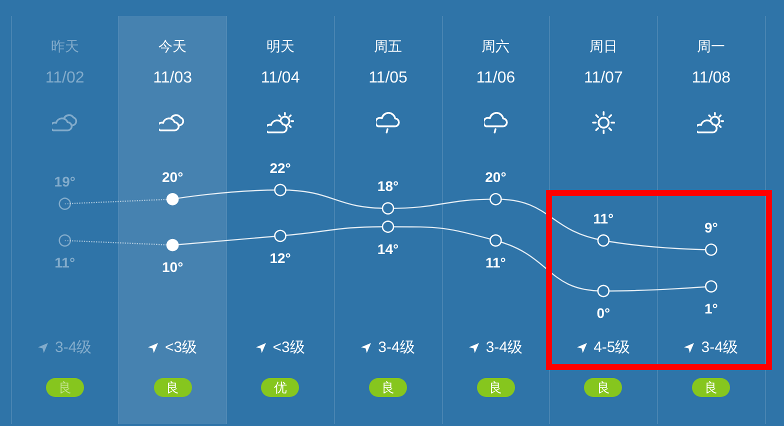  What do you see at coordinates (603, 62) in the screenshot?
I see `x-tick-label: 周日 11/07` at bounding box center [603, 62].